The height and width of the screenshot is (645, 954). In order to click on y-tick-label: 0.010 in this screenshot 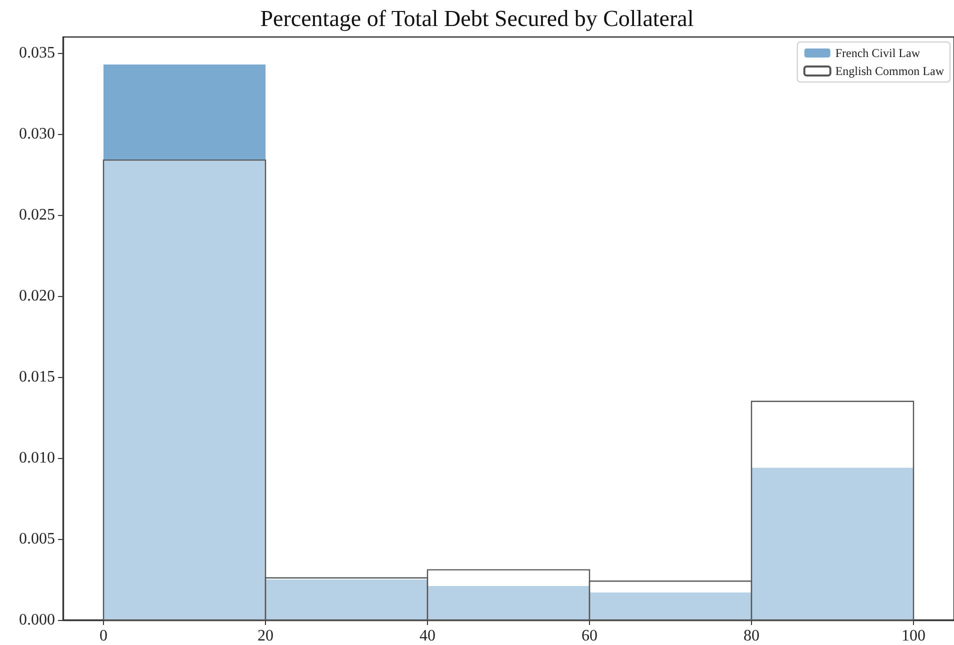, I will do `click(37, 458)`.